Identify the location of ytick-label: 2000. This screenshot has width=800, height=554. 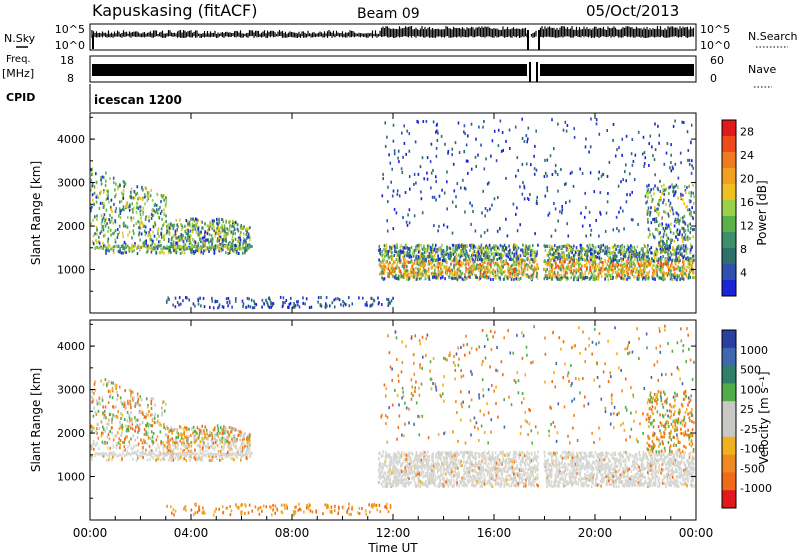
(71, 226).